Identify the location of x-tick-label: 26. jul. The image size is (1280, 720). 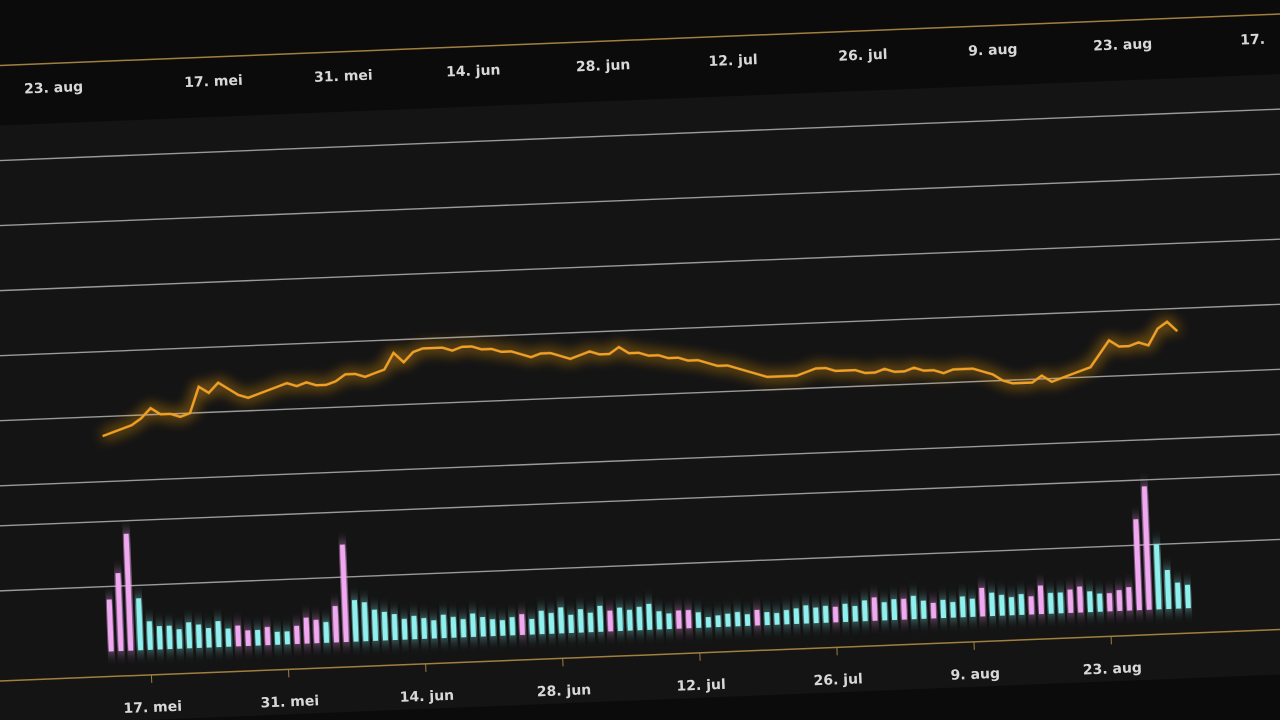
(838, 680).